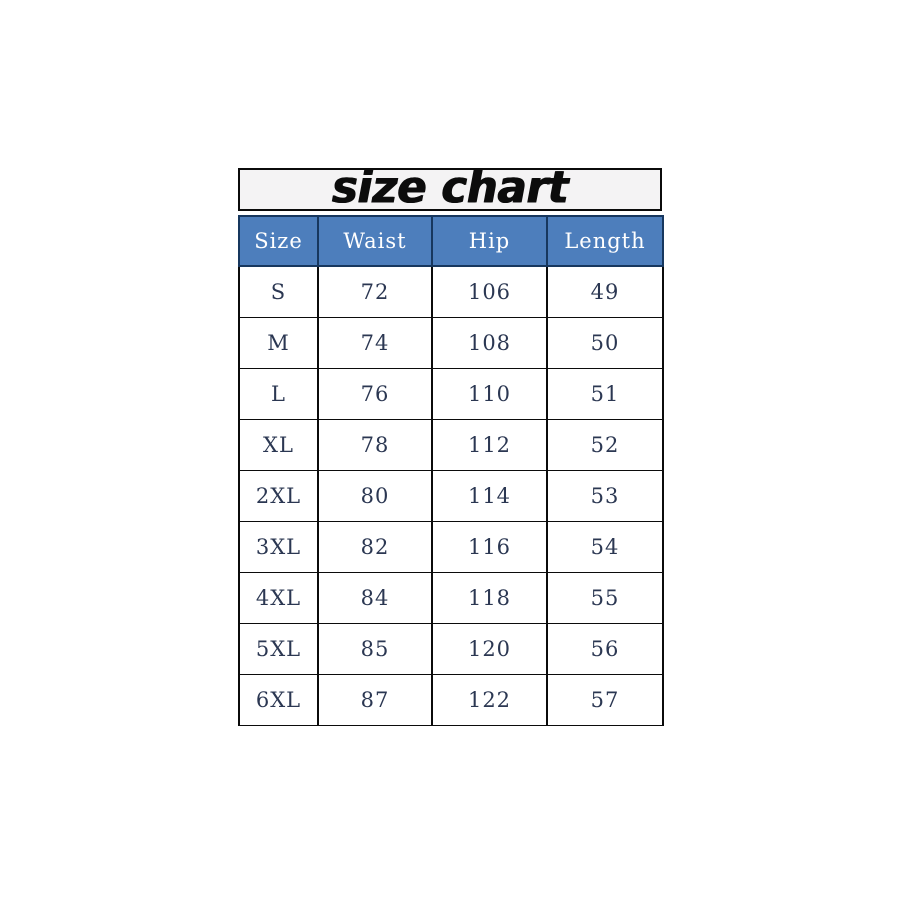  I want to click on table-cell: L, so click(278, 394).